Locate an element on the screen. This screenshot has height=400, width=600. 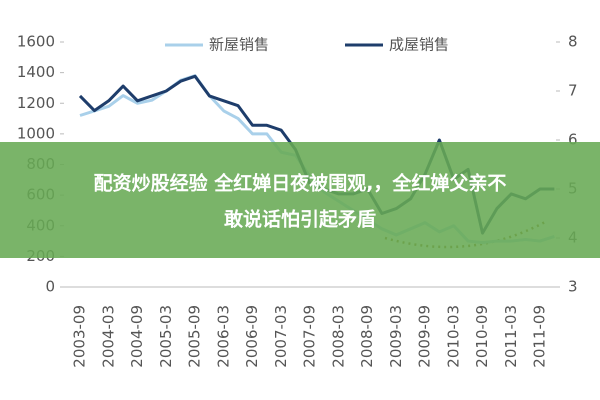
x-tick-label: 2007-09 is located at coordinates (310, 336).